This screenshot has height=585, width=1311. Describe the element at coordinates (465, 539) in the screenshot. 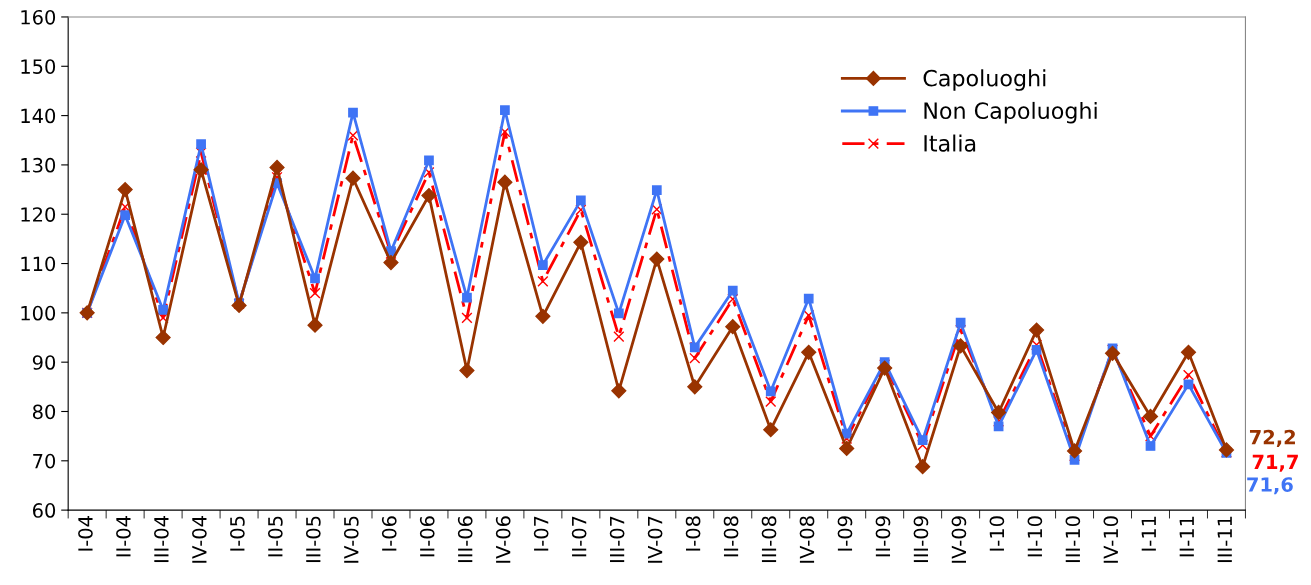

I see `x-tick-label: III-06` at that location.